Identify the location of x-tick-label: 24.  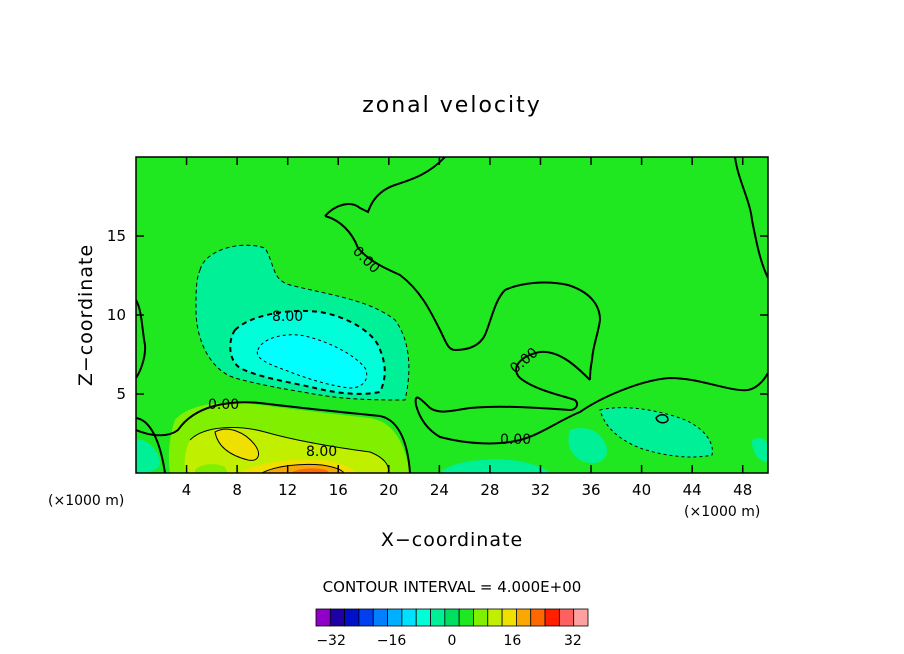
(439, 490).